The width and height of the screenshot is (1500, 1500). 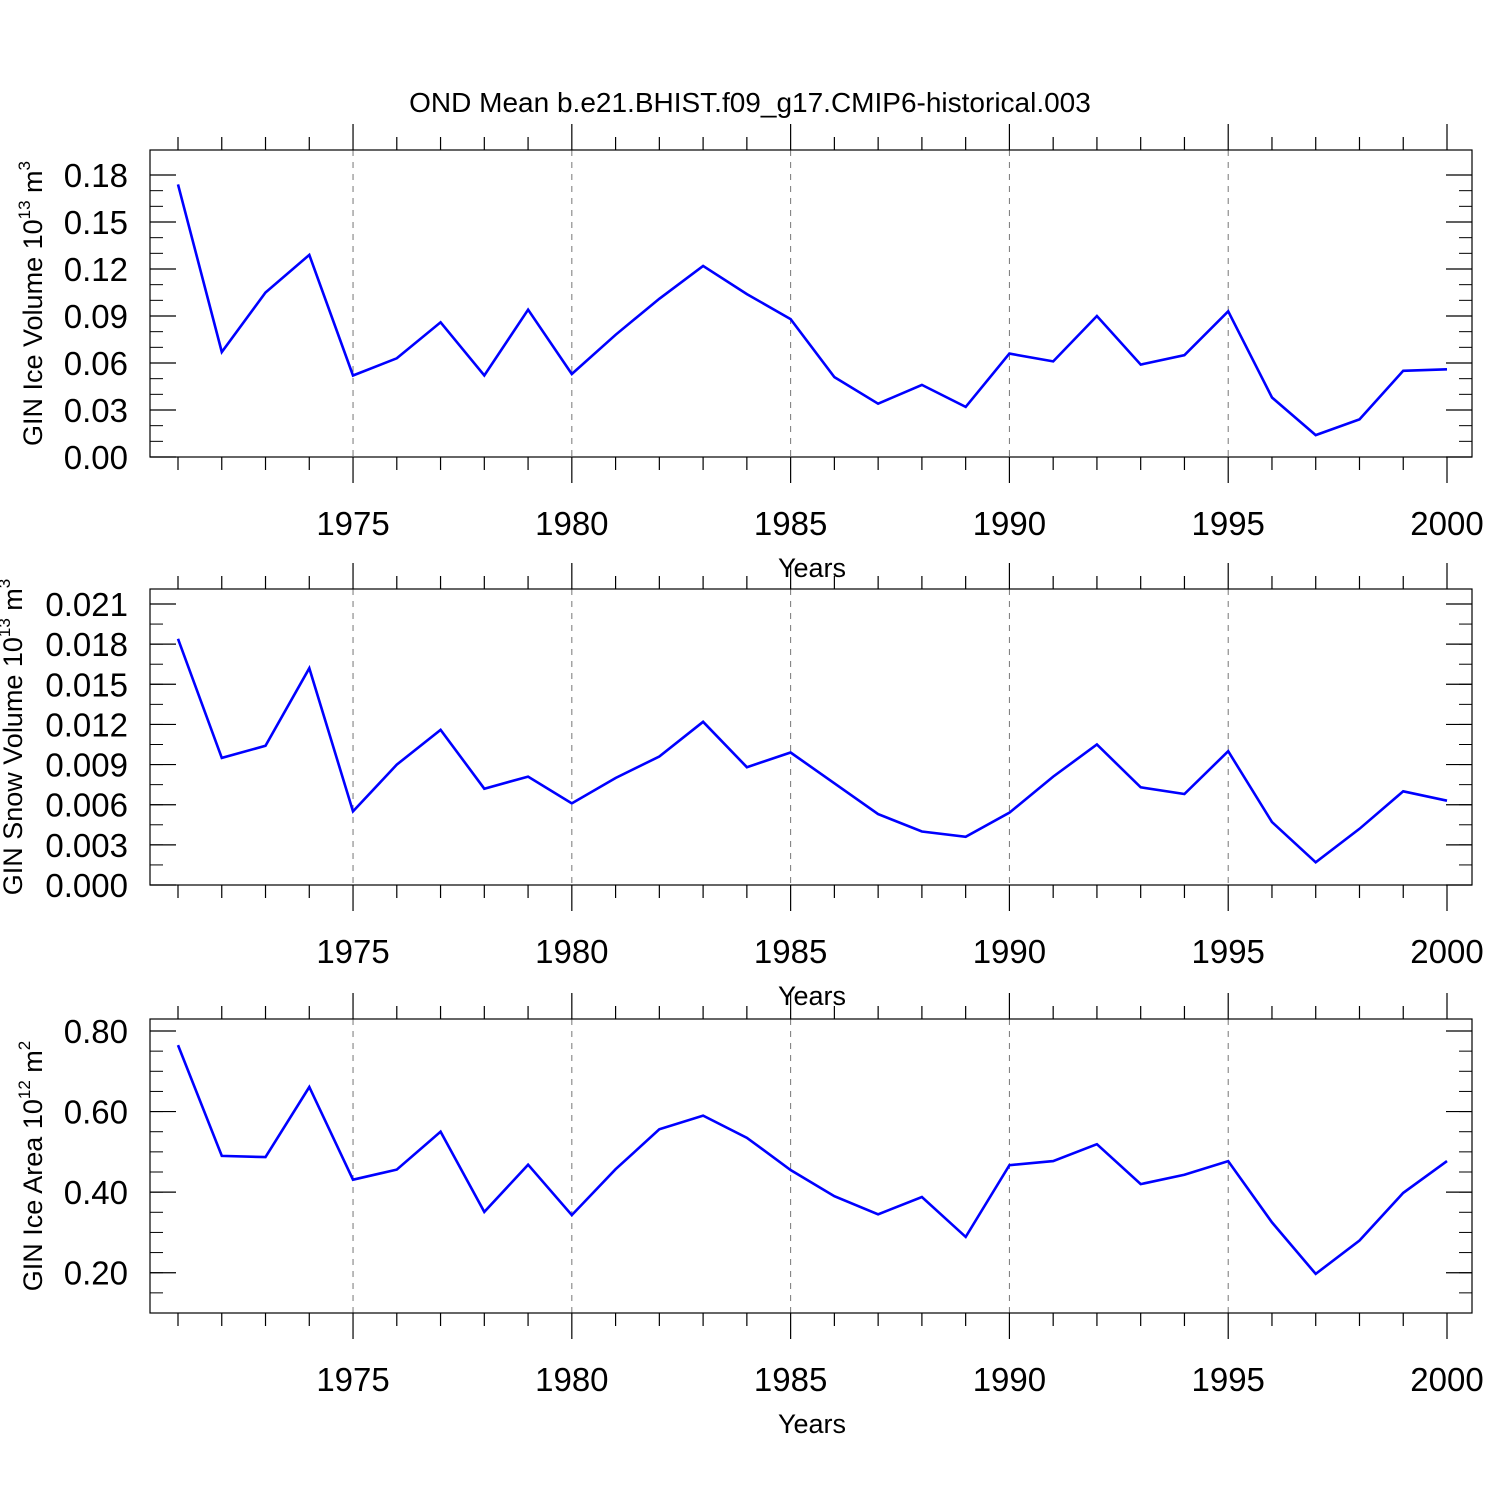 What do you see at coordinates (86, 845) in the screenshot?
I see `y-tick-label: 0.003` at bounding box center [86, 845].